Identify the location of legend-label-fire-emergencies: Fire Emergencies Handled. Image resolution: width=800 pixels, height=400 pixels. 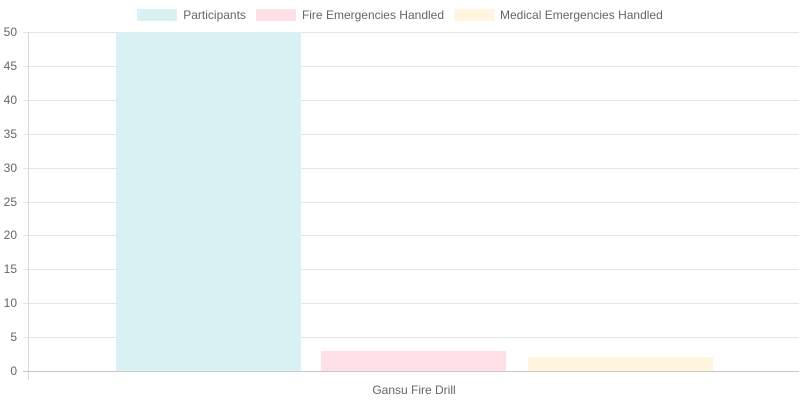
(373, 15).